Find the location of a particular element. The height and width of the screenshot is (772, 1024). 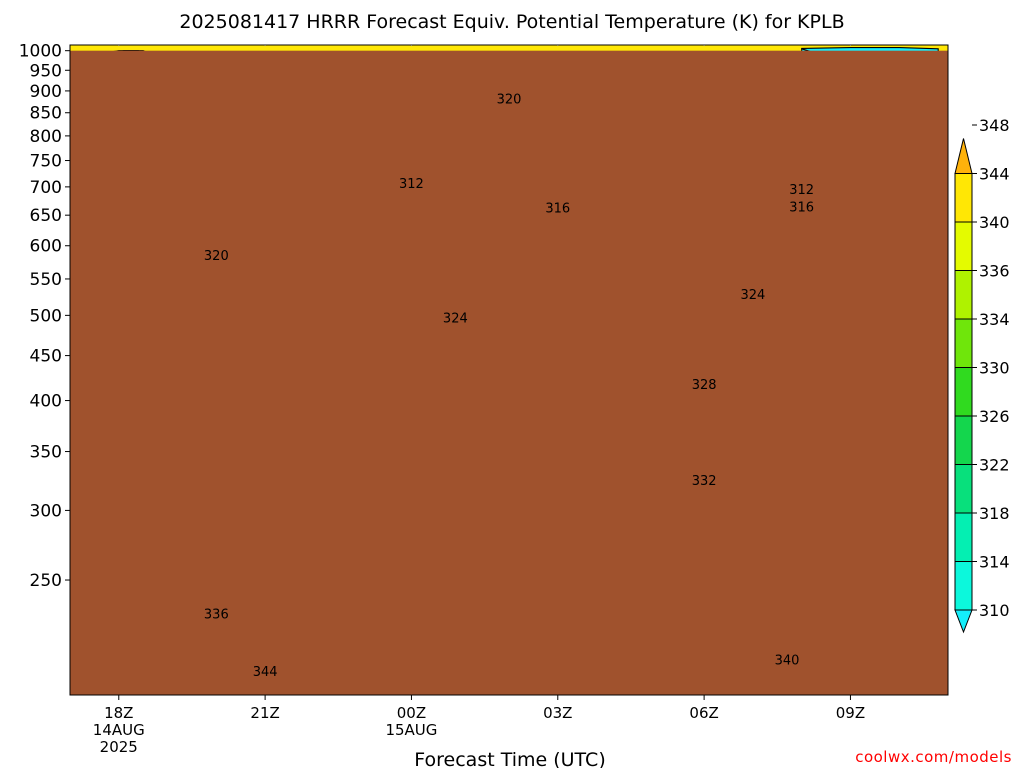

colorbar-label: 340 is located at coordinates (994, 222).